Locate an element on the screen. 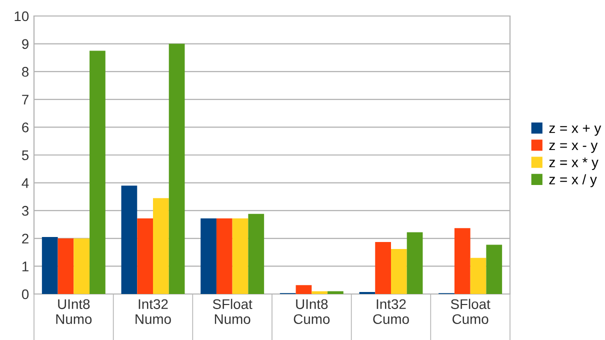 This screenshot has height=340, width=605. x-tick-label: SFloat Numo is located at coordinates (232, 311).